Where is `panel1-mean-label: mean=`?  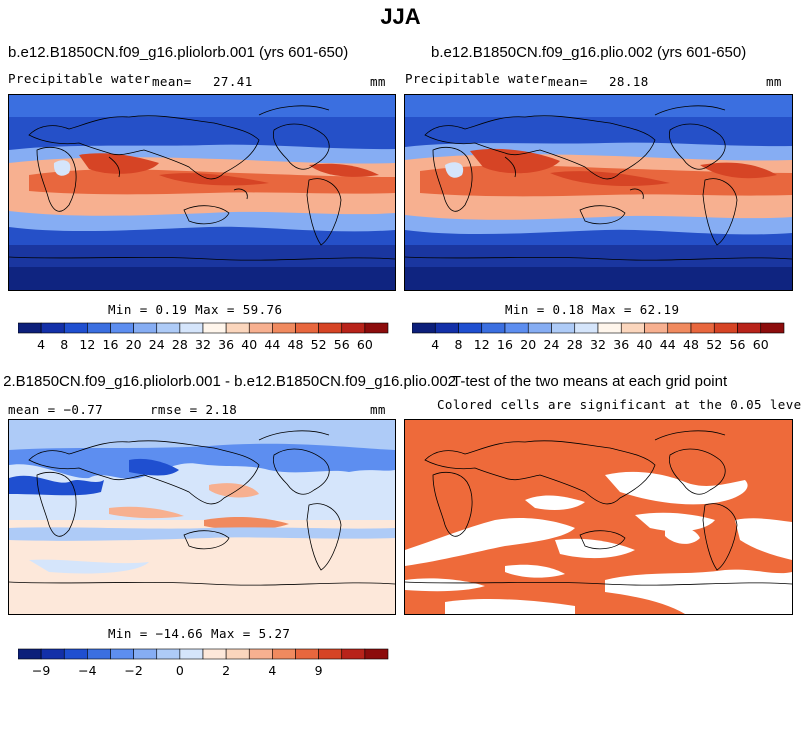
panel1-mean-label: mean= is located at coordinates (172, 81).